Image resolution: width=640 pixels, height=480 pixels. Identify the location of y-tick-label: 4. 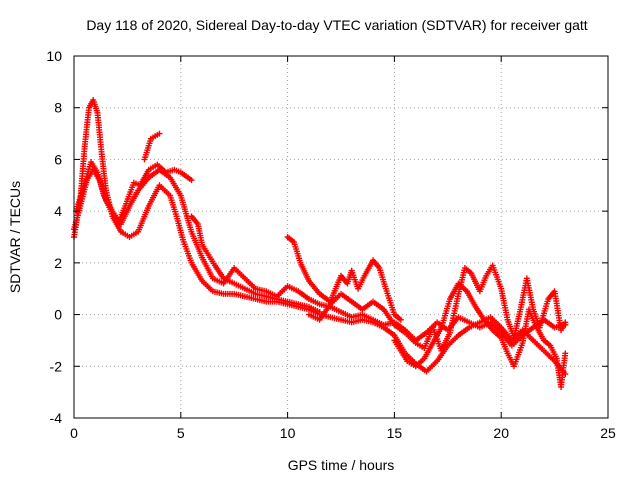
(58, 211).